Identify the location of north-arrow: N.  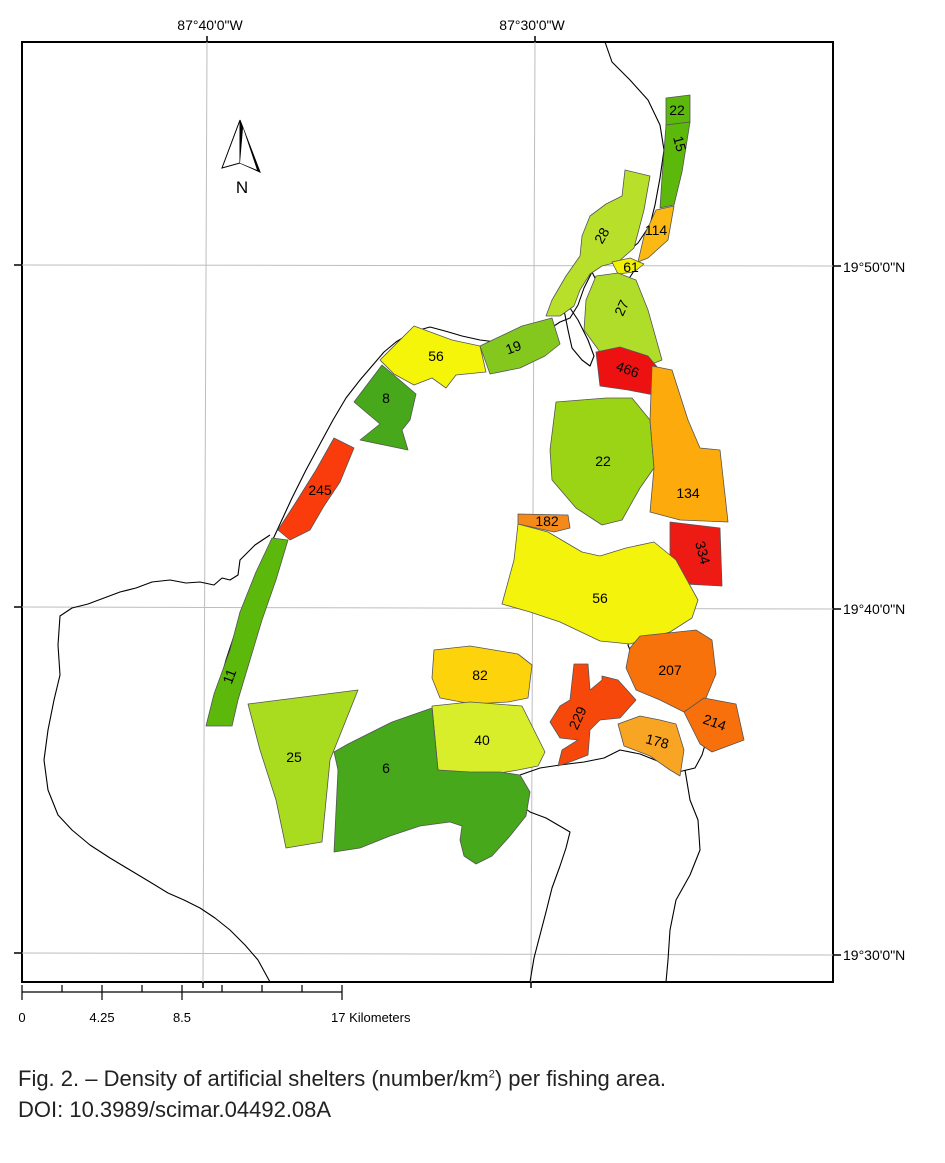
(241, 158).